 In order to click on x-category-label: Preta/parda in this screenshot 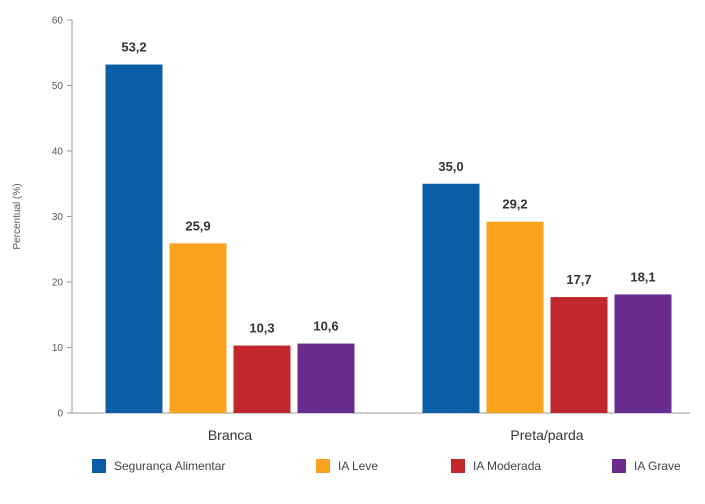, I will do `click(546, 435)`.